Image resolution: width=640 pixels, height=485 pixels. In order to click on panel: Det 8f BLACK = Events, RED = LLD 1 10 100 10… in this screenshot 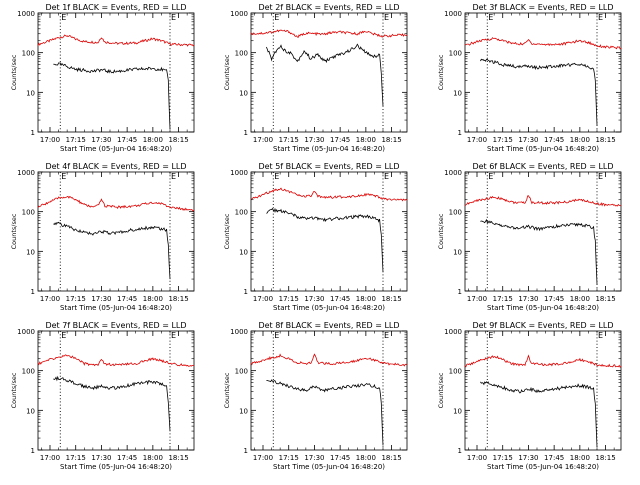, I will do `click(315, 396)`.